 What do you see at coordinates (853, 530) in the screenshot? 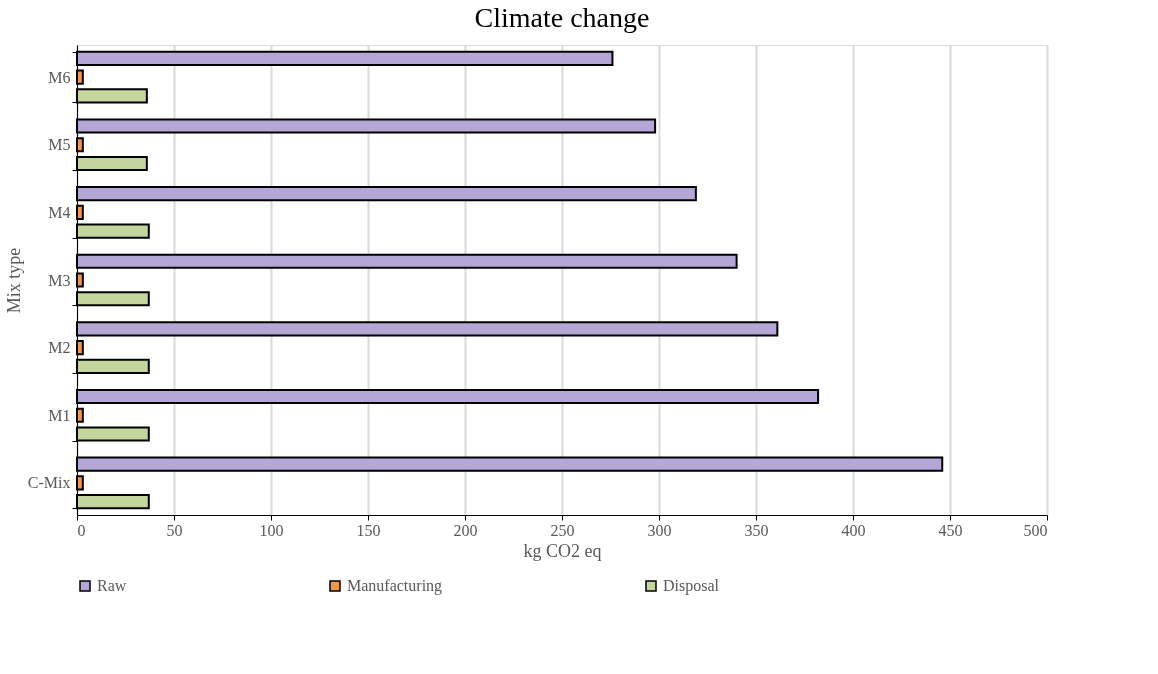
I see `x-tick-label: 400` at bounding box center [853, 530].